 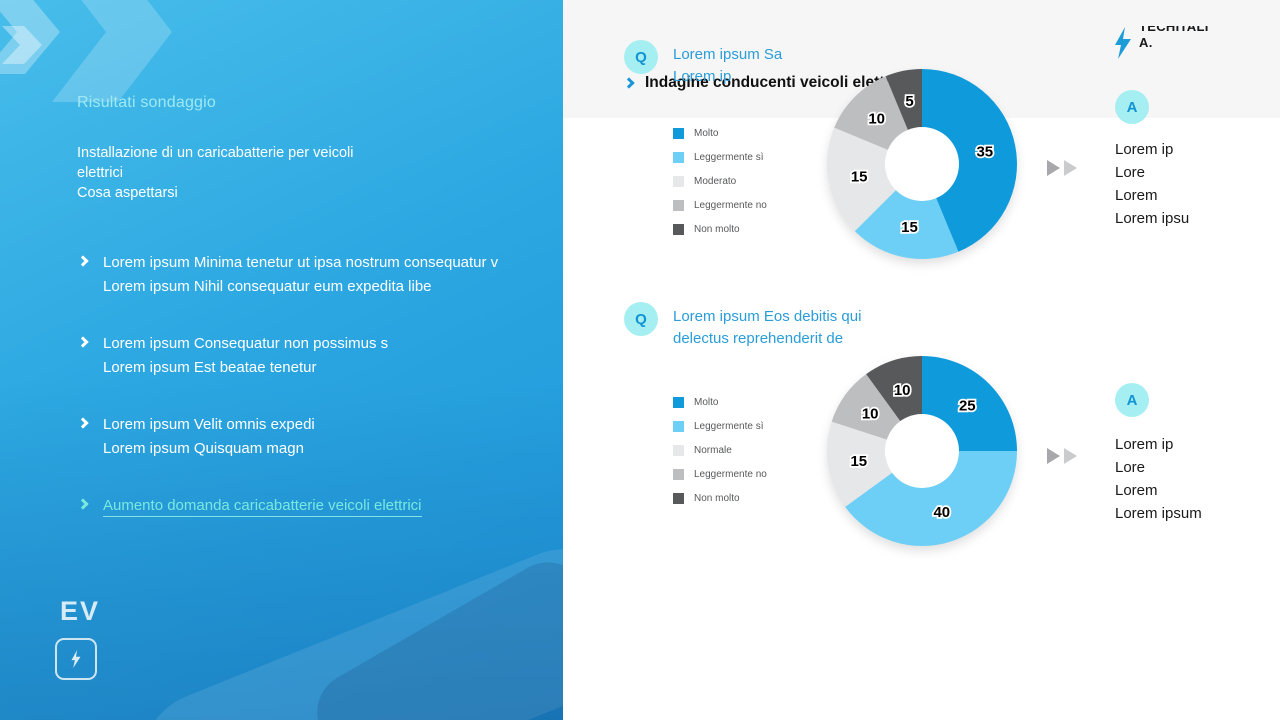 I want to click on subtitle-line: elettrici, so click(x=100, y=173).